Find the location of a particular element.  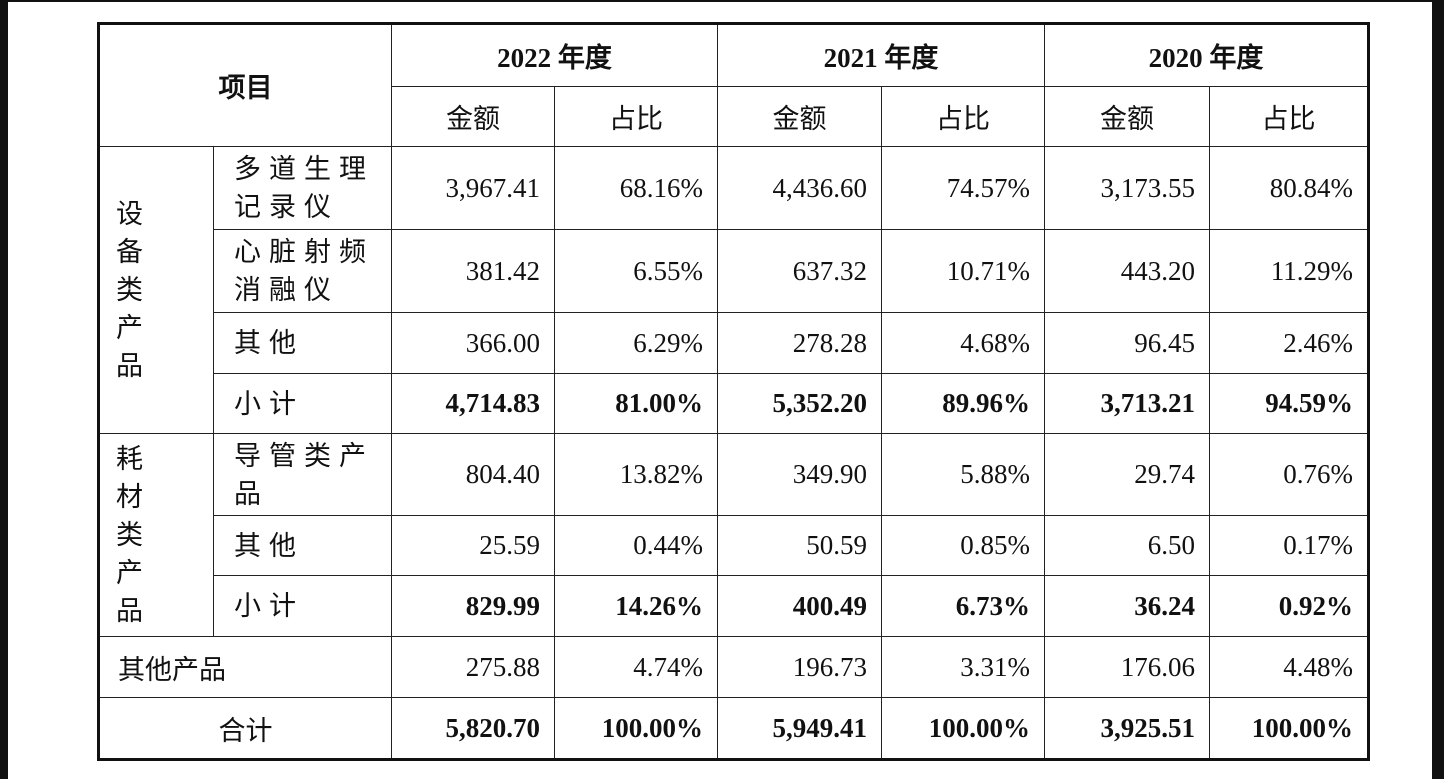

value-cell: 0.92% is located at coordinates (1289, 606).